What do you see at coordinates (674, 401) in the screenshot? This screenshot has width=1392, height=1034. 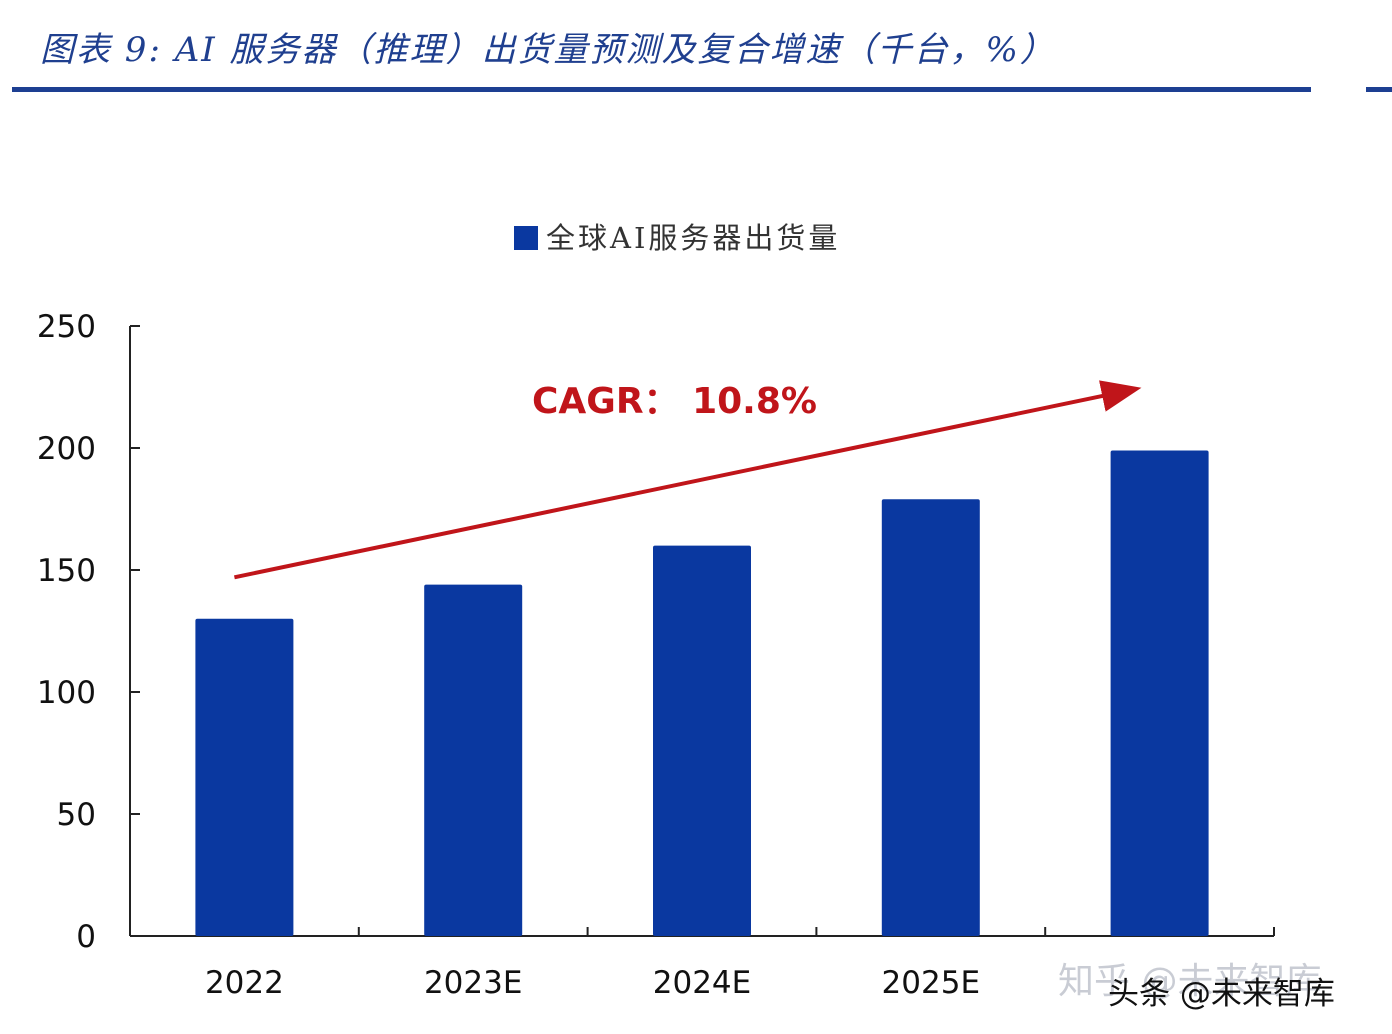 I see `cagr-label: CAGR： 10.8%` at bounding box center [674, 401].